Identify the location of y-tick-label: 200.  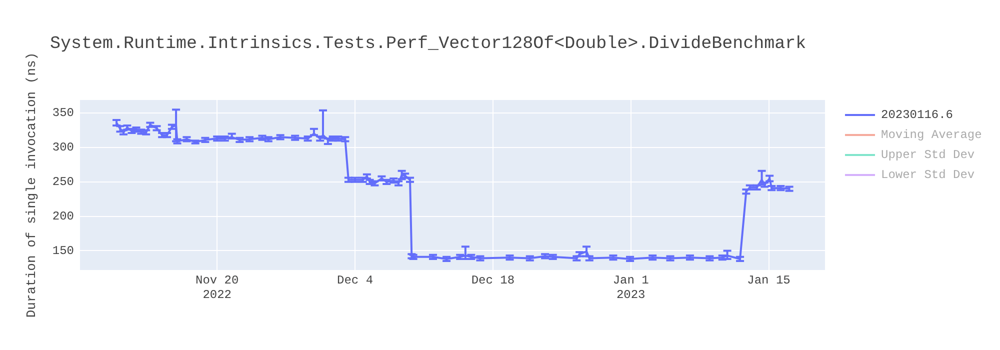
(63, 216).